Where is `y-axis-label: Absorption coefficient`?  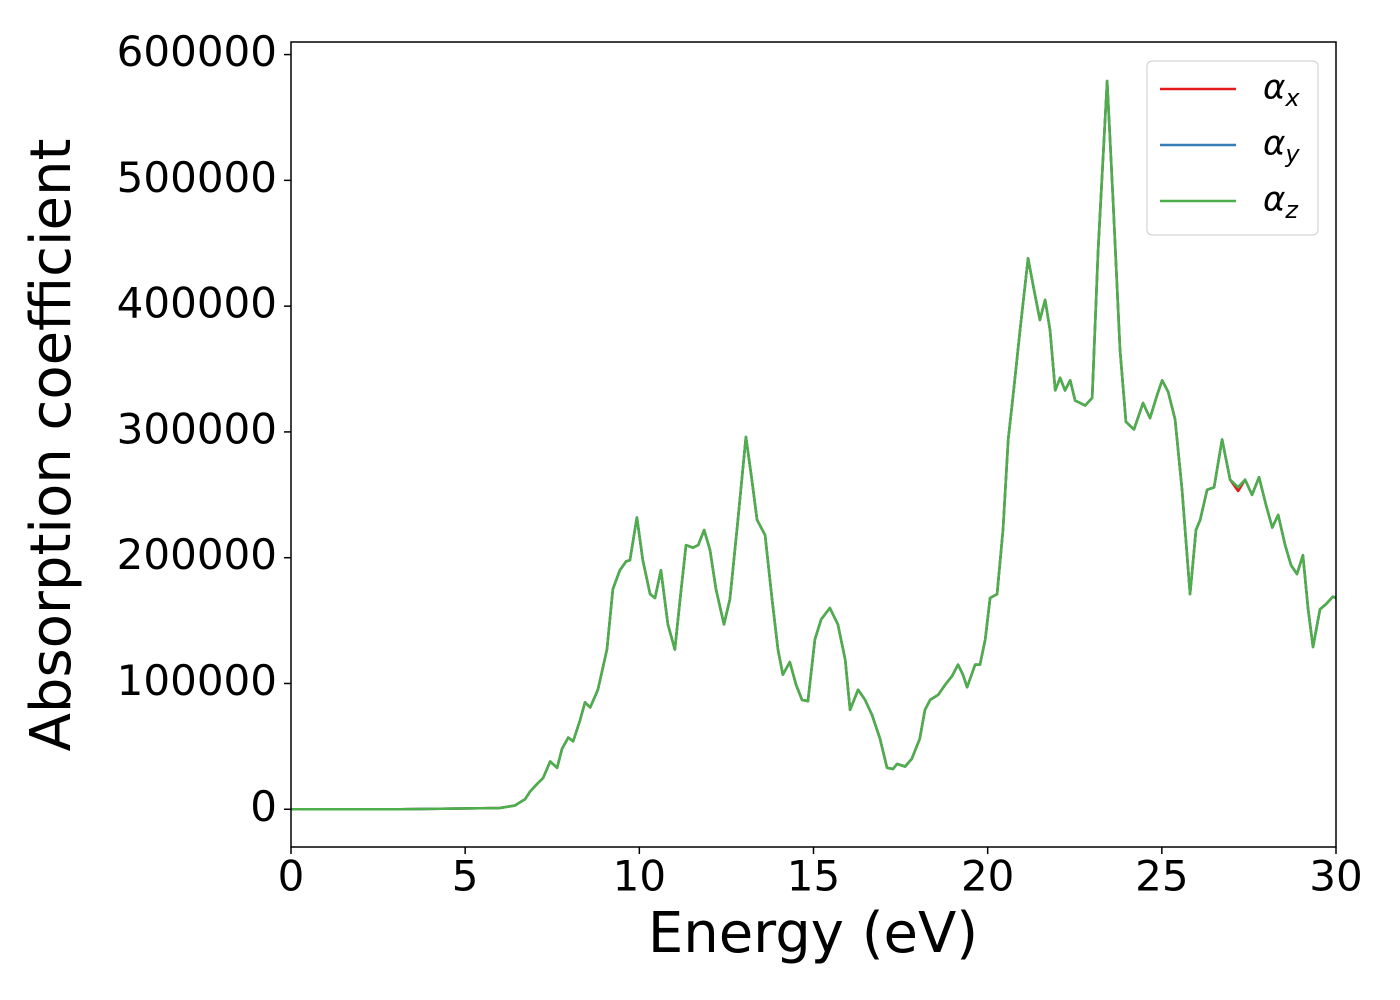 y-axis-label: Absorption coefficient is located at coordinates (51, 445).